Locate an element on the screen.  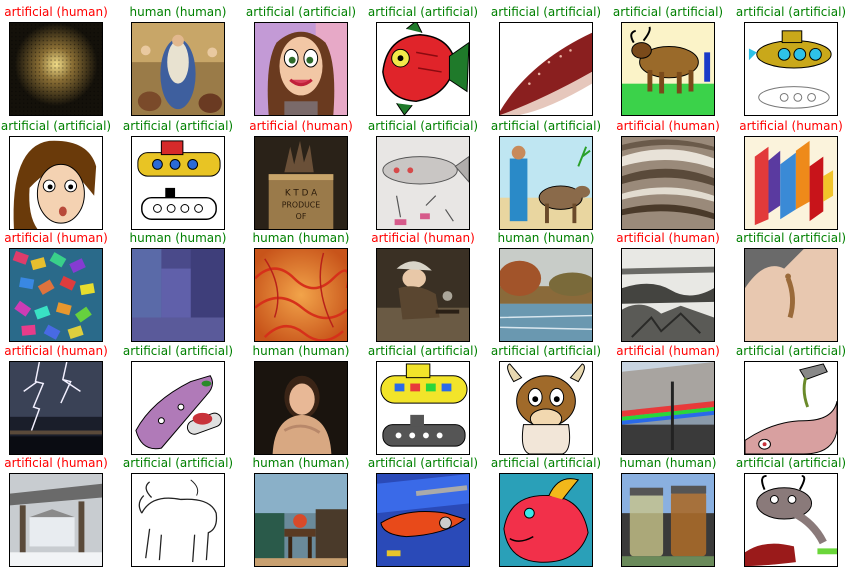
renaissance-portrait-image is located at coordinates (301, 408).